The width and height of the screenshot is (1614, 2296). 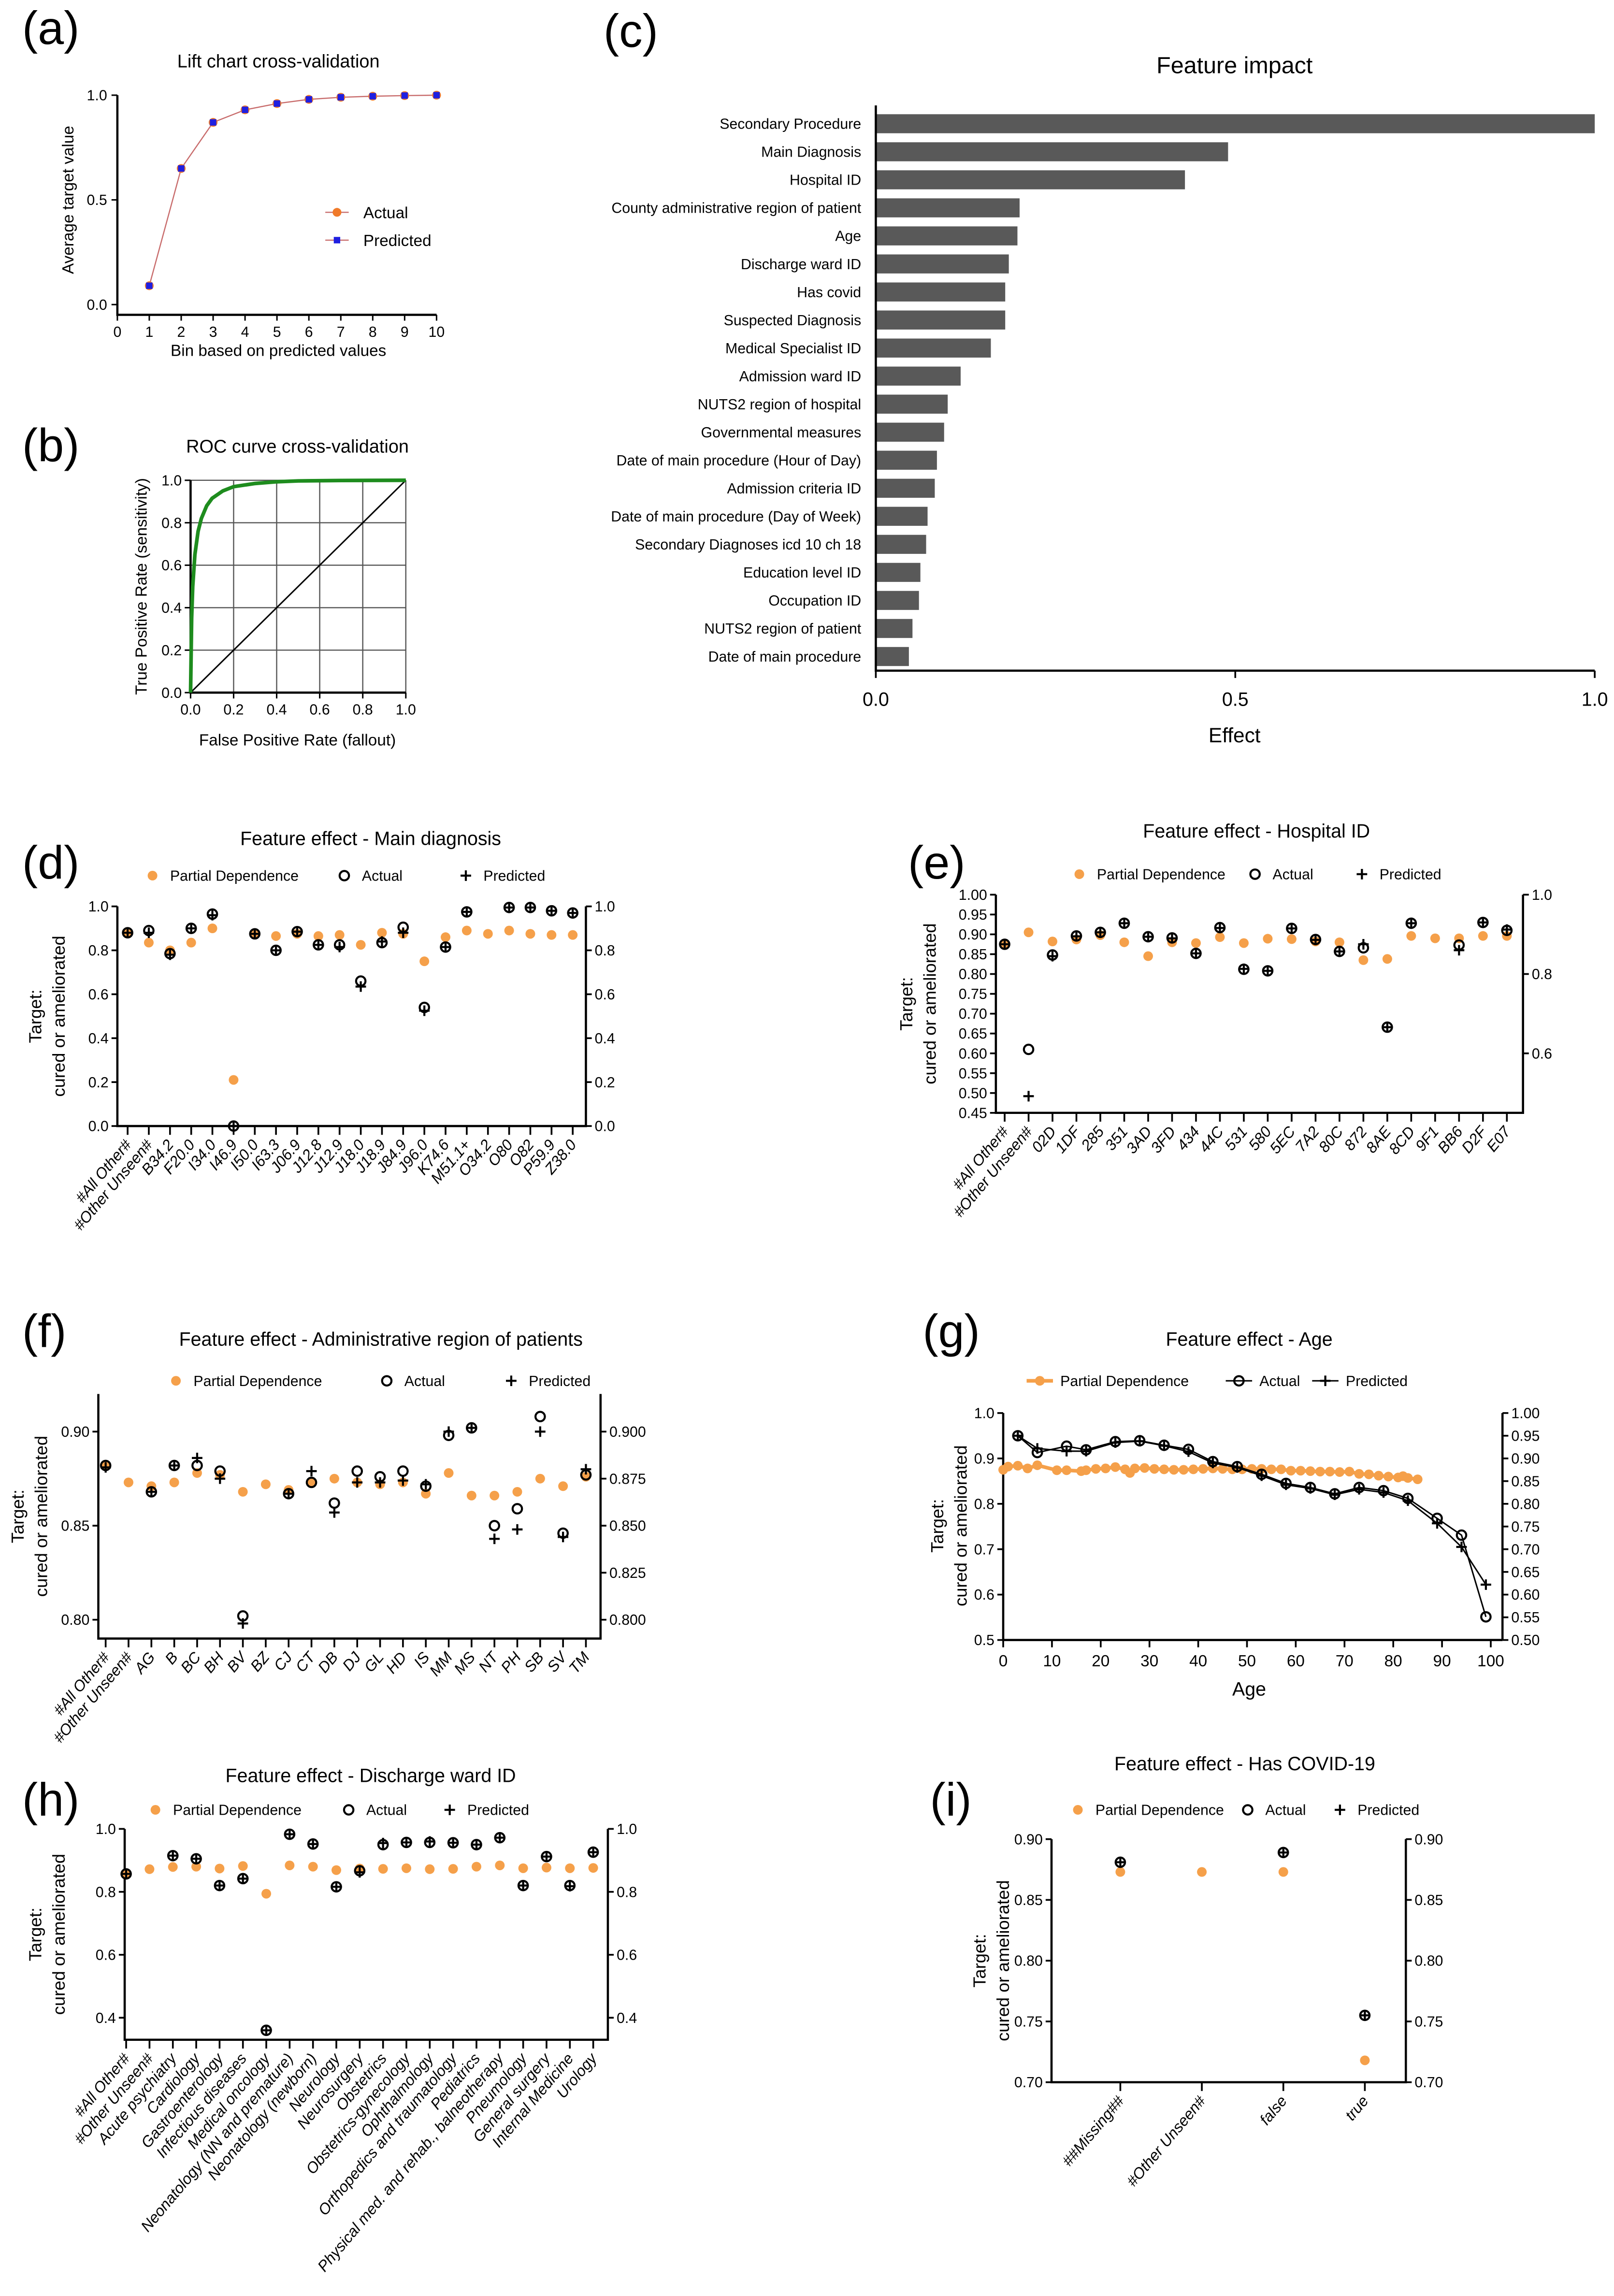 I want to click on y-tick-label: 1.00, so click(x=973, y=895).